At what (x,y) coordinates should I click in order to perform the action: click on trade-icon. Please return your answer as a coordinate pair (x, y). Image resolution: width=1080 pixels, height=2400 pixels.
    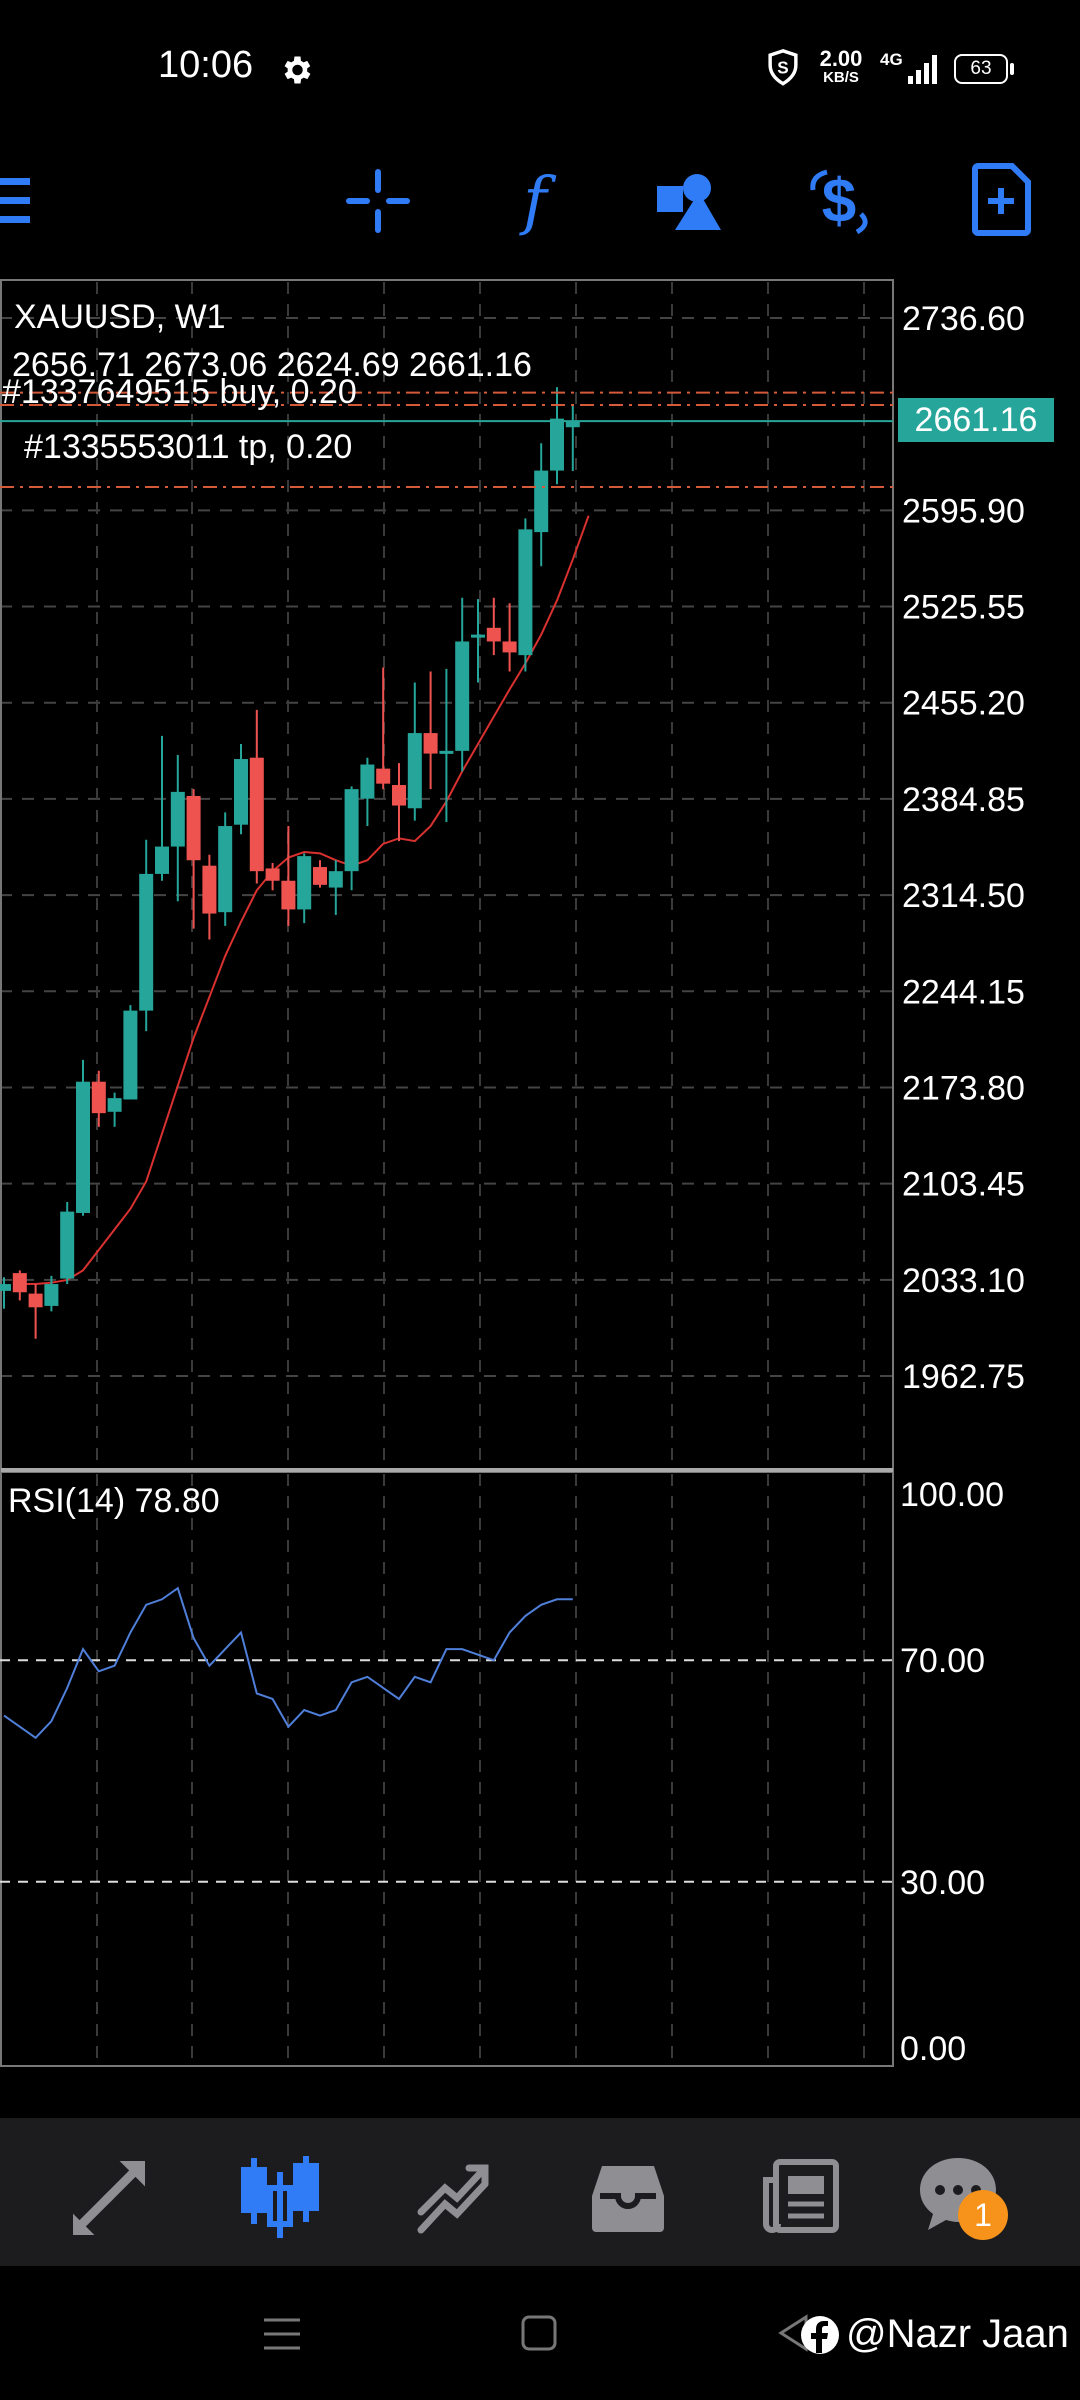
    Looking at the image, I should click on (453, 2198).